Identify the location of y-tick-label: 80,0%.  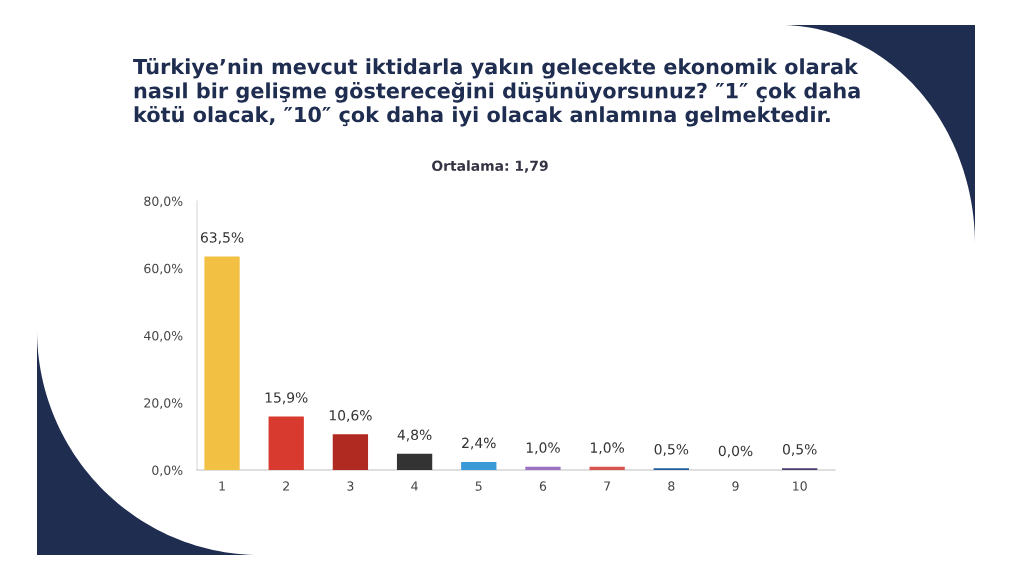
(163, 202).